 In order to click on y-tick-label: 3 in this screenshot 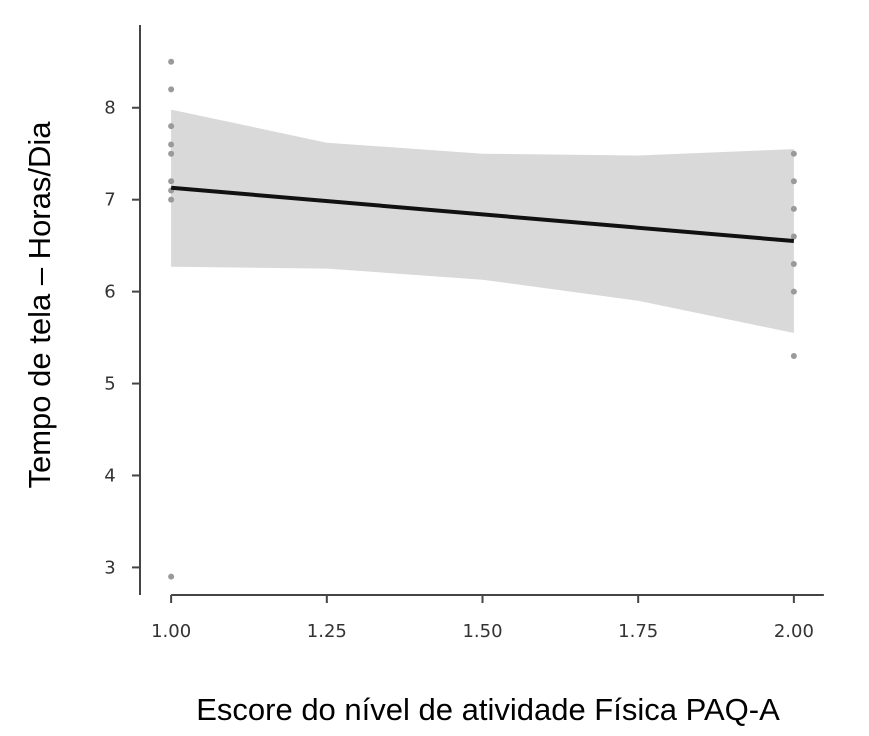, I will do `click(109, 567)`.